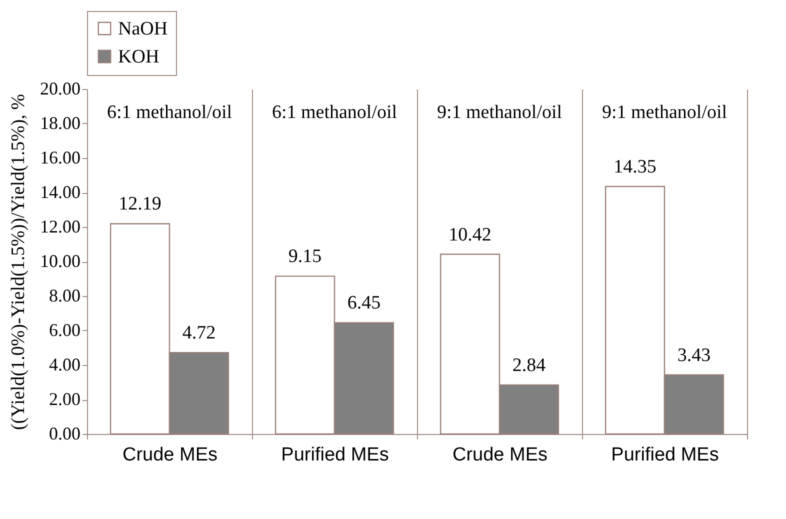 The image size is (786, 519). What do you see at coordinates (60, 88) in the screenshot?
I see `y-tick-label: 20.00` at bounding box center [60, 88].